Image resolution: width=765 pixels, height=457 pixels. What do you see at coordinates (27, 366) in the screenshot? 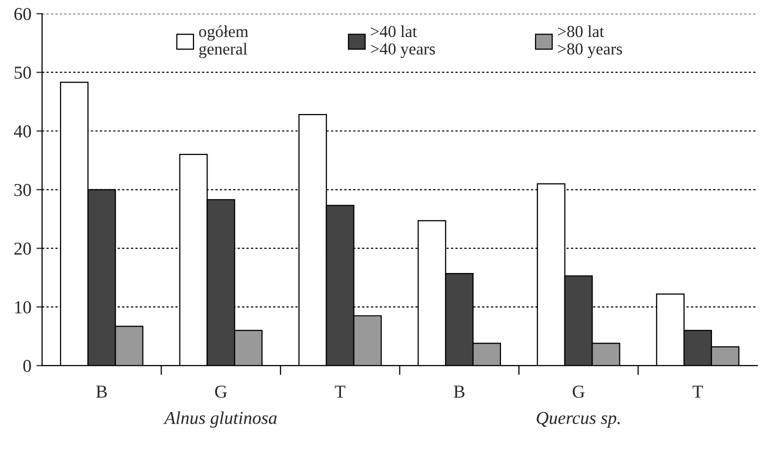
I see `y-tick-label: 0` at bounding box center [27, 366].